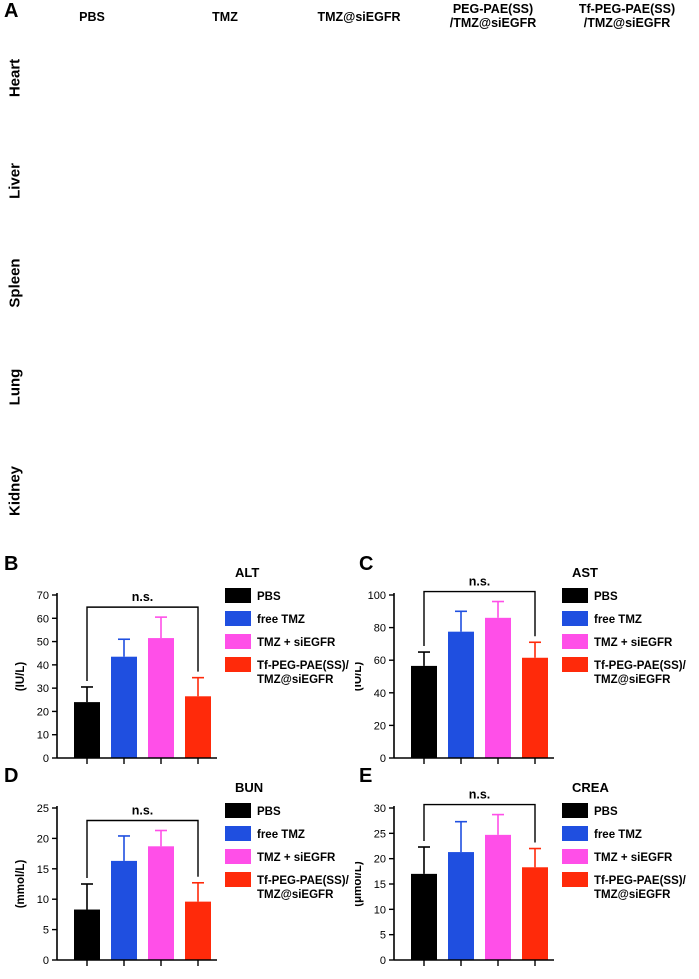 The height and width of the screenshot is (979, 699). I want to click on y-tick-label: 60, so click(380, 661).